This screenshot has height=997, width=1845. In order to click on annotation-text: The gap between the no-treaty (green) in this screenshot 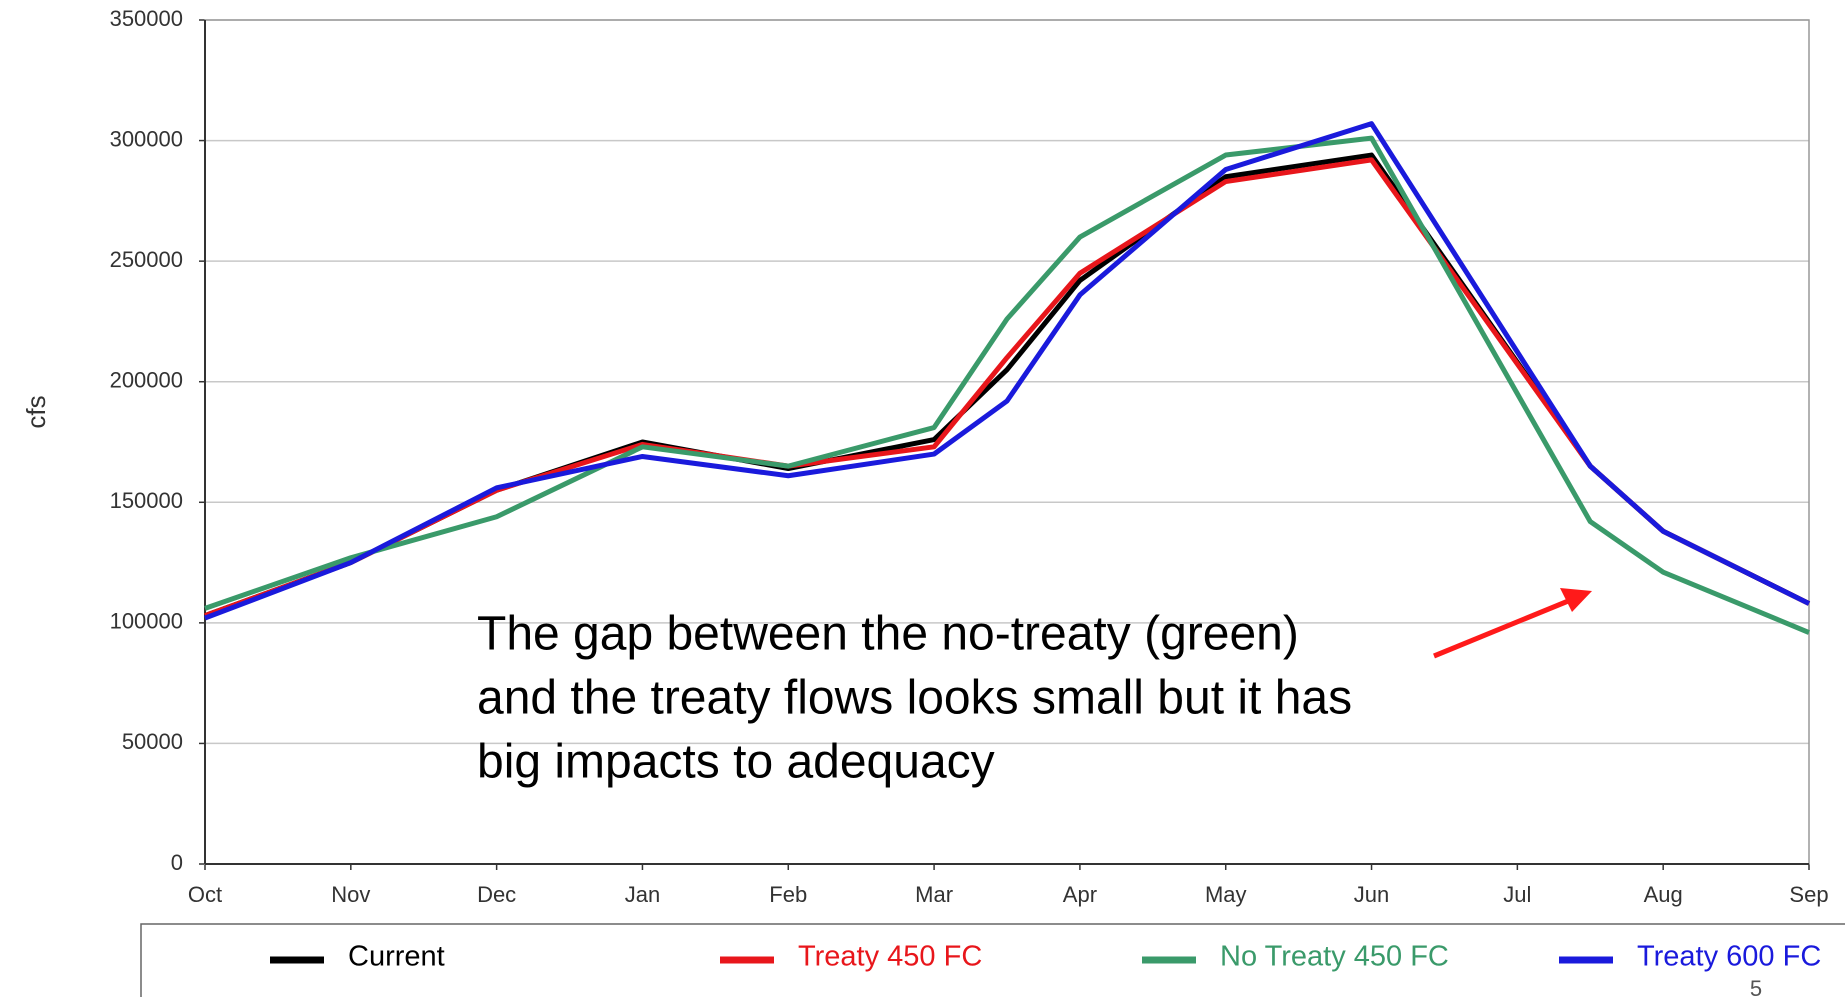, I will do `click(888, 634)`.